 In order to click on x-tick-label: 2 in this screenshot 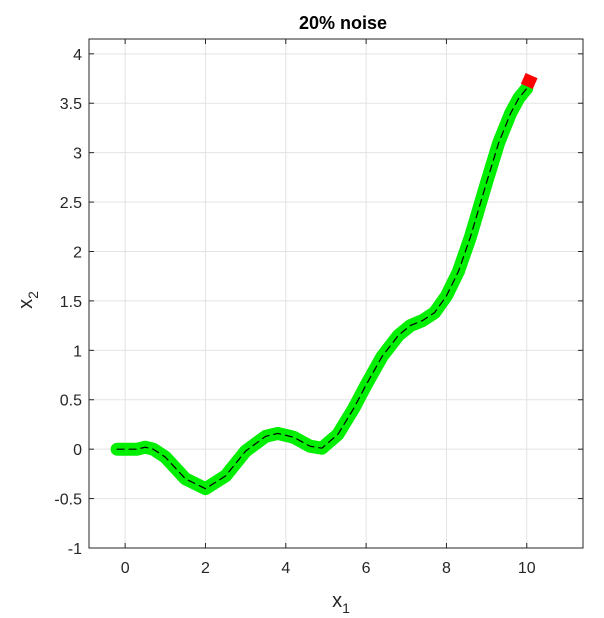, I will do `click(205, 568)`.